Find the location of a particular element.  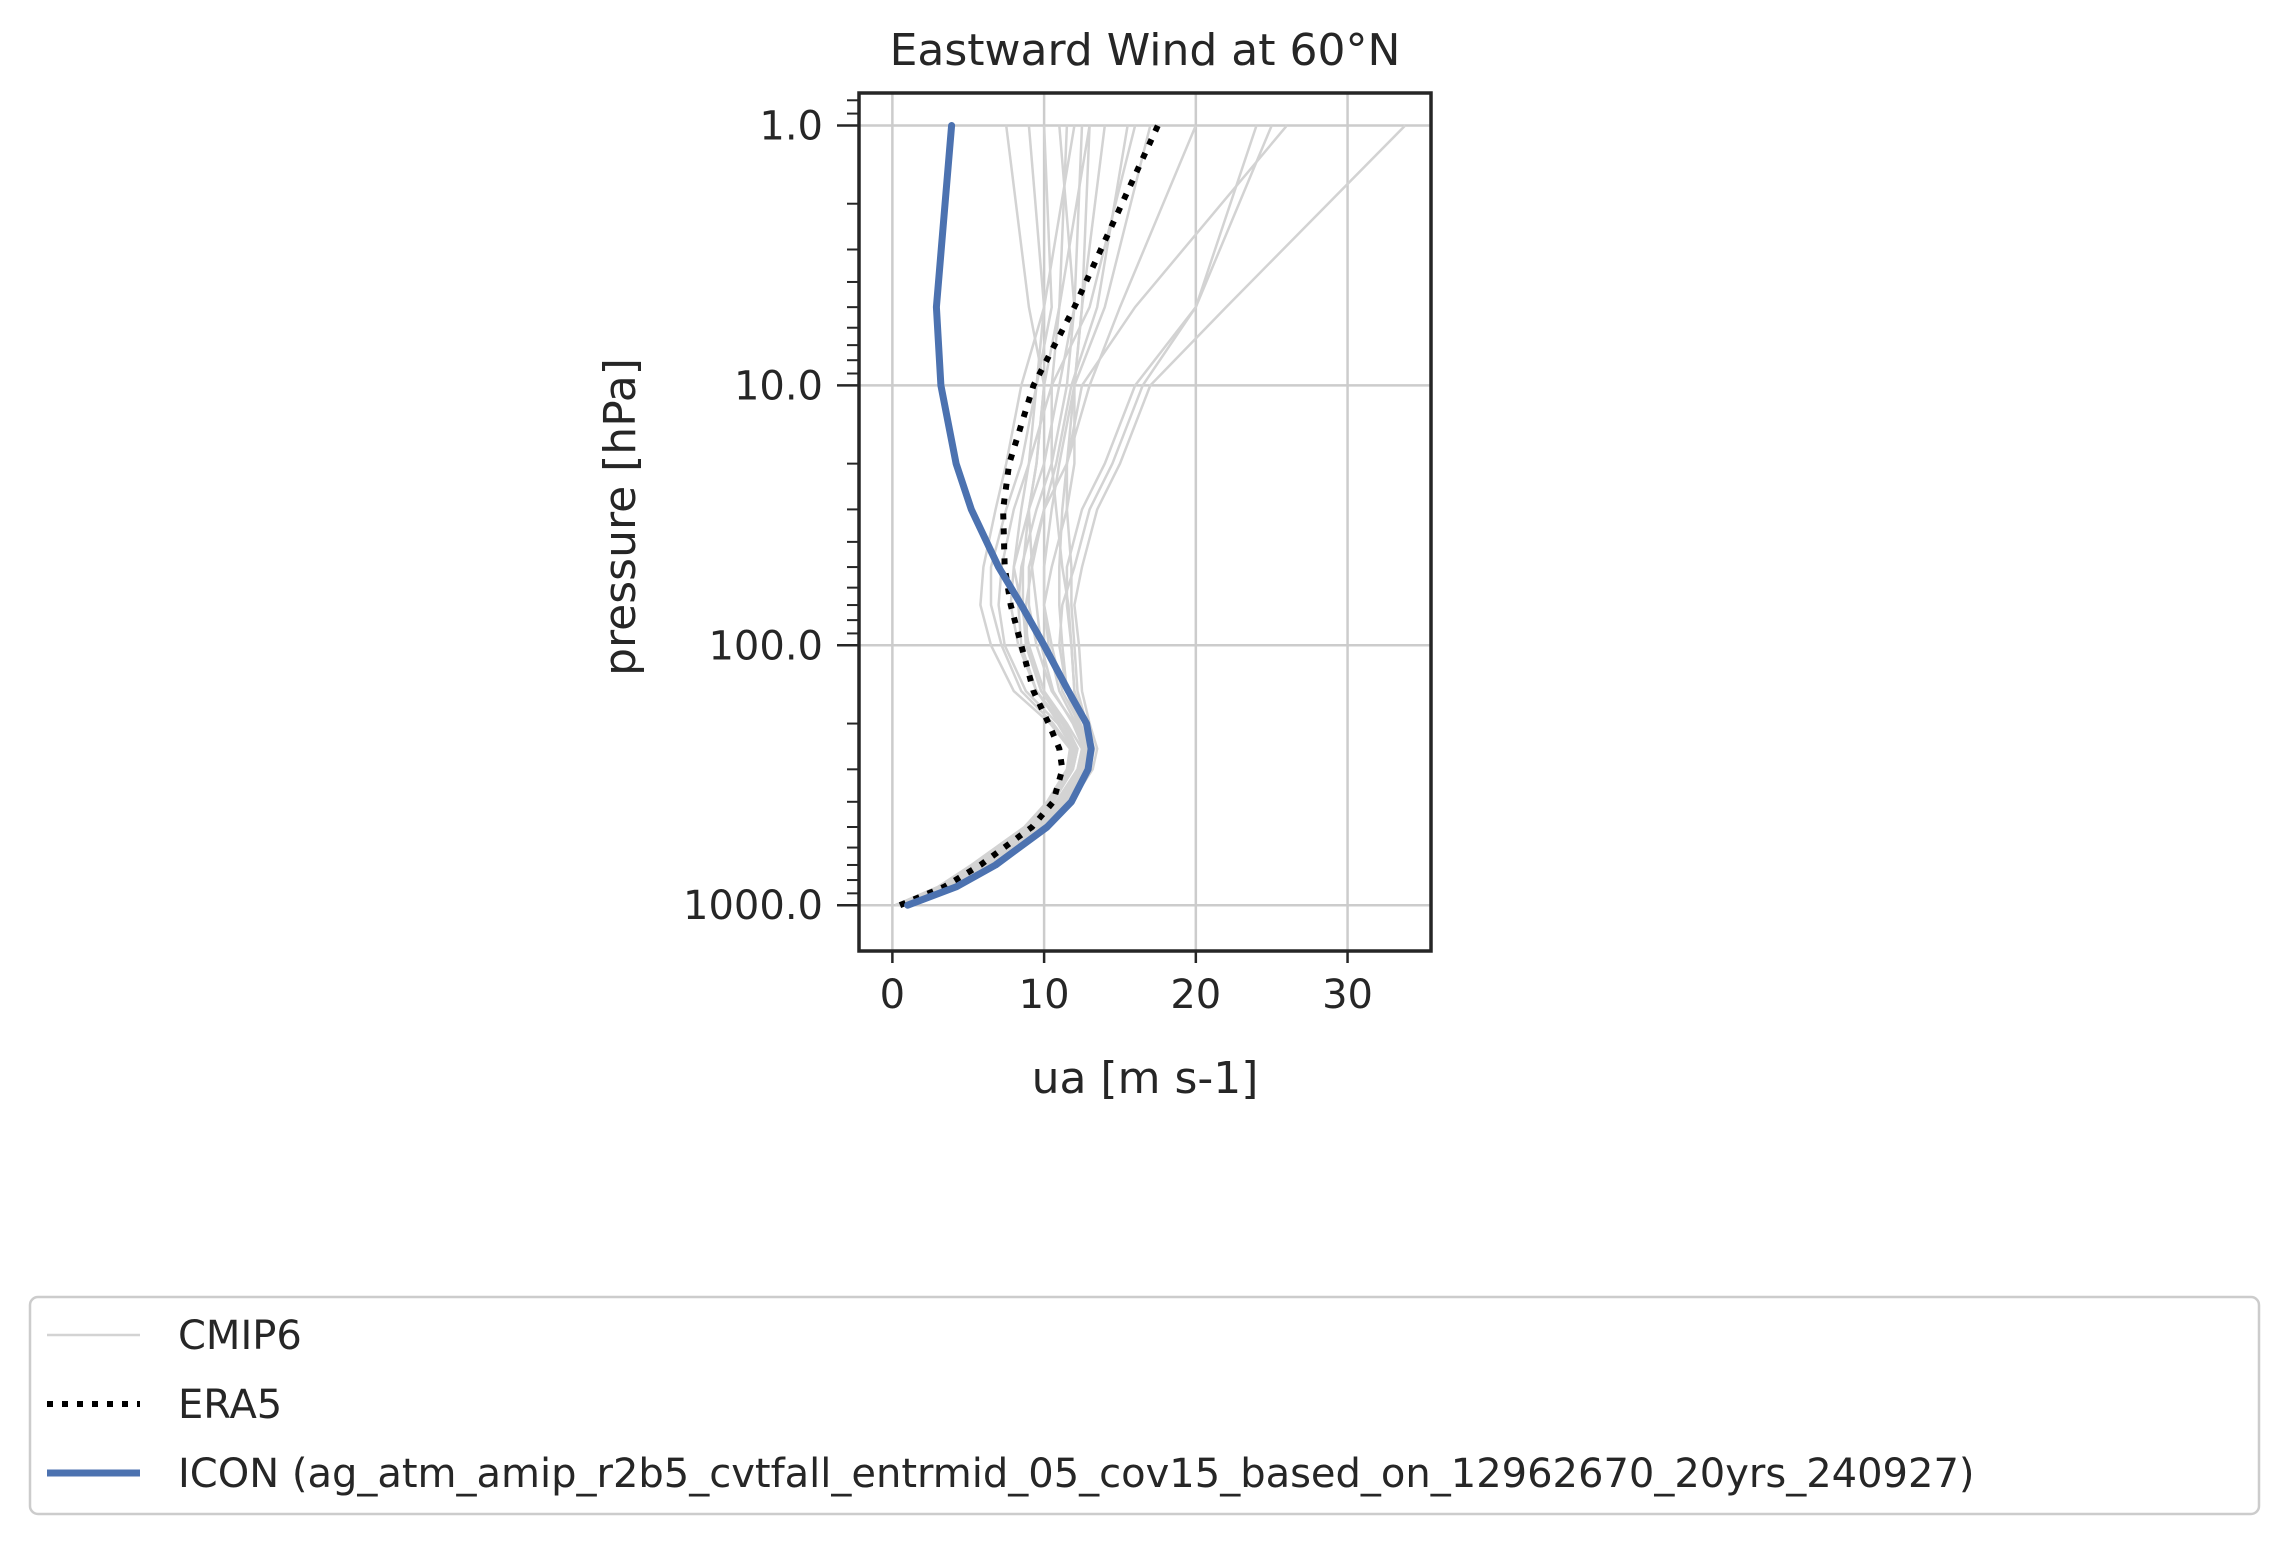

series-layer is located at coordinates (1150, 515).